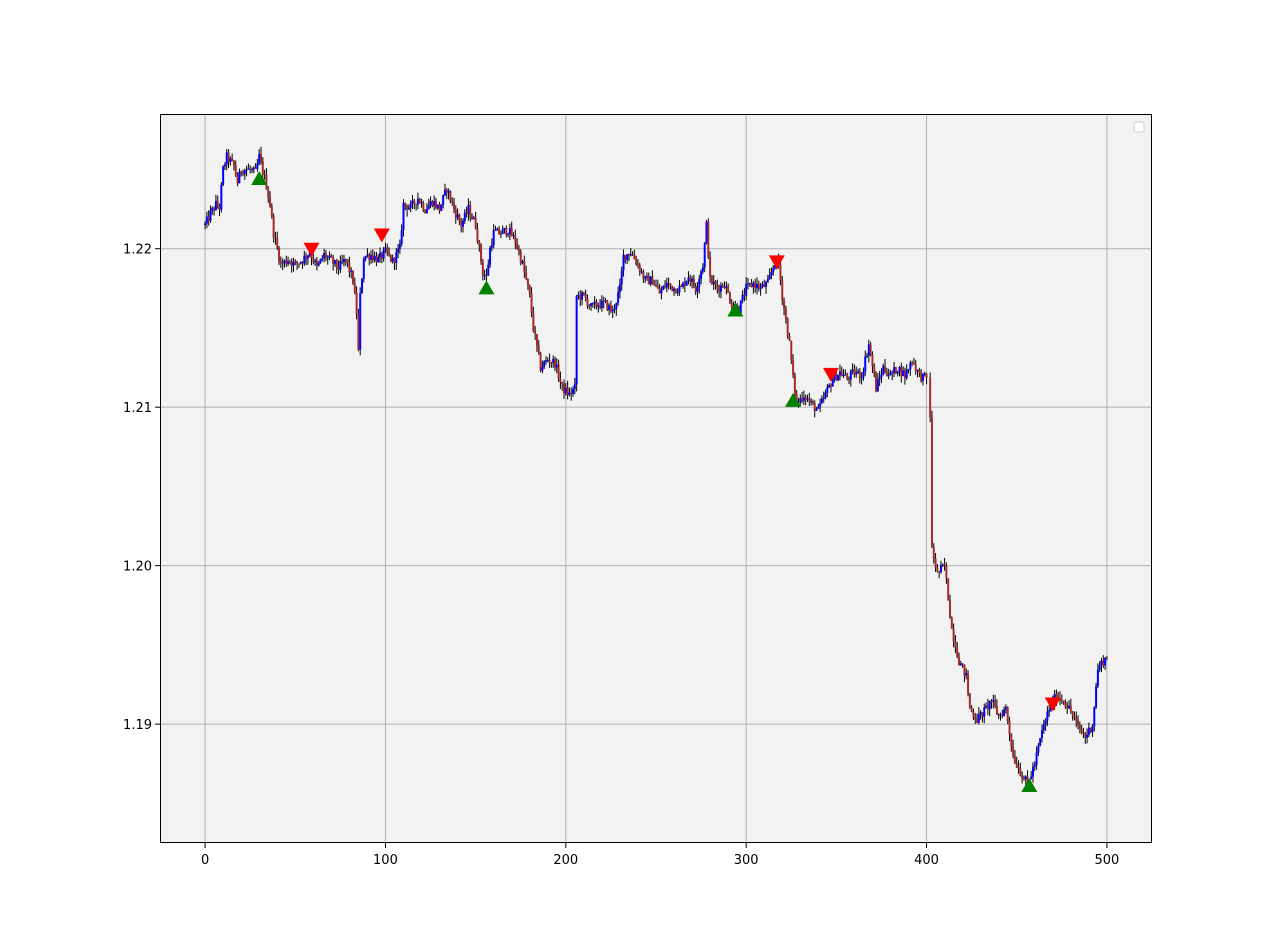 Image resolution: width=1280 pixels, height=947 pixels. Describe the element at coordinates (565, 860) in the screenshot. I see `x-tick-label: 200` at that location.